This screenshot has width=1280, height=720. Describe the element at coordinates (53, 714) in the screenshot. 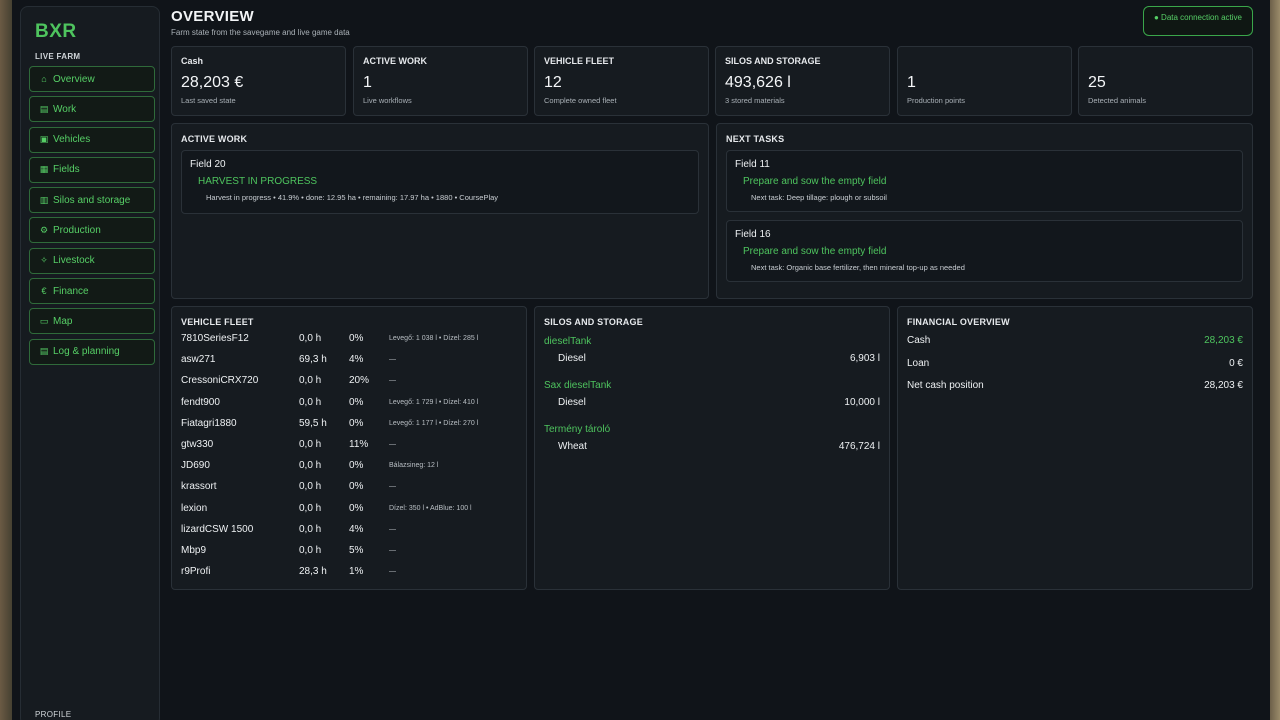

I see `profile-link: PROFILE` at that location.